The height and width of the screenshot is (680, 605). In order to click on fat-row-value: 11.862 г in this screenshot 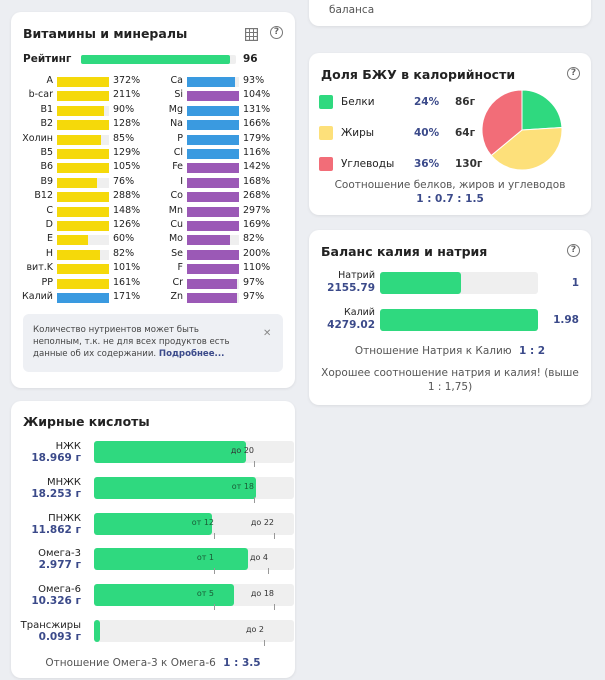, I will do `click(56, 529)`.